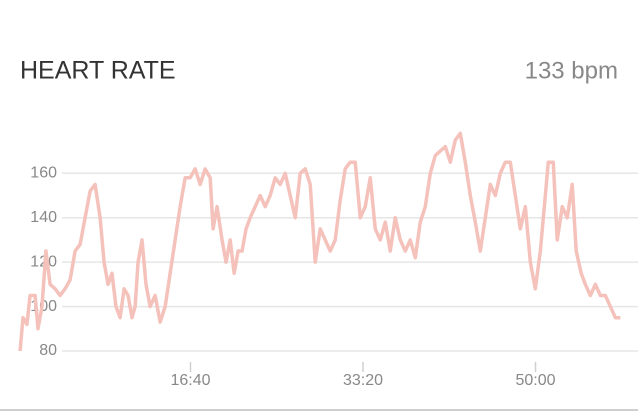 The height and width of the screenshot is (414, 638). What do you see at coordinates (571, 70) in the screenshot?
I see `current-value: 133 bpm` at bounding box center [571, 70].